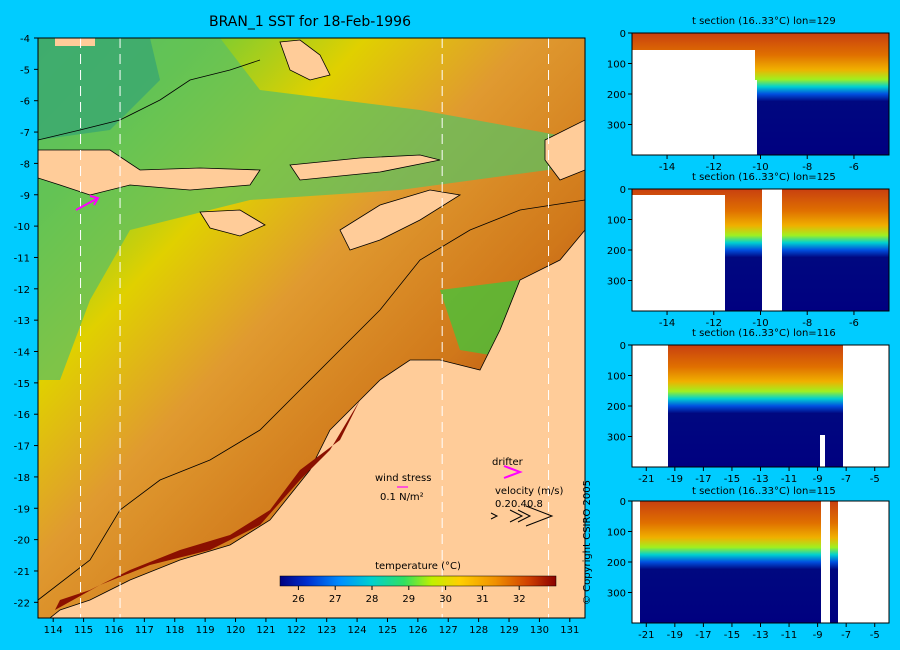 This screenshot has height=650, width=900. What do you see at coordinates (25, 102) in the screenshot?
I see `map-y-tick-label: -6` at bounding box center [25, 102].